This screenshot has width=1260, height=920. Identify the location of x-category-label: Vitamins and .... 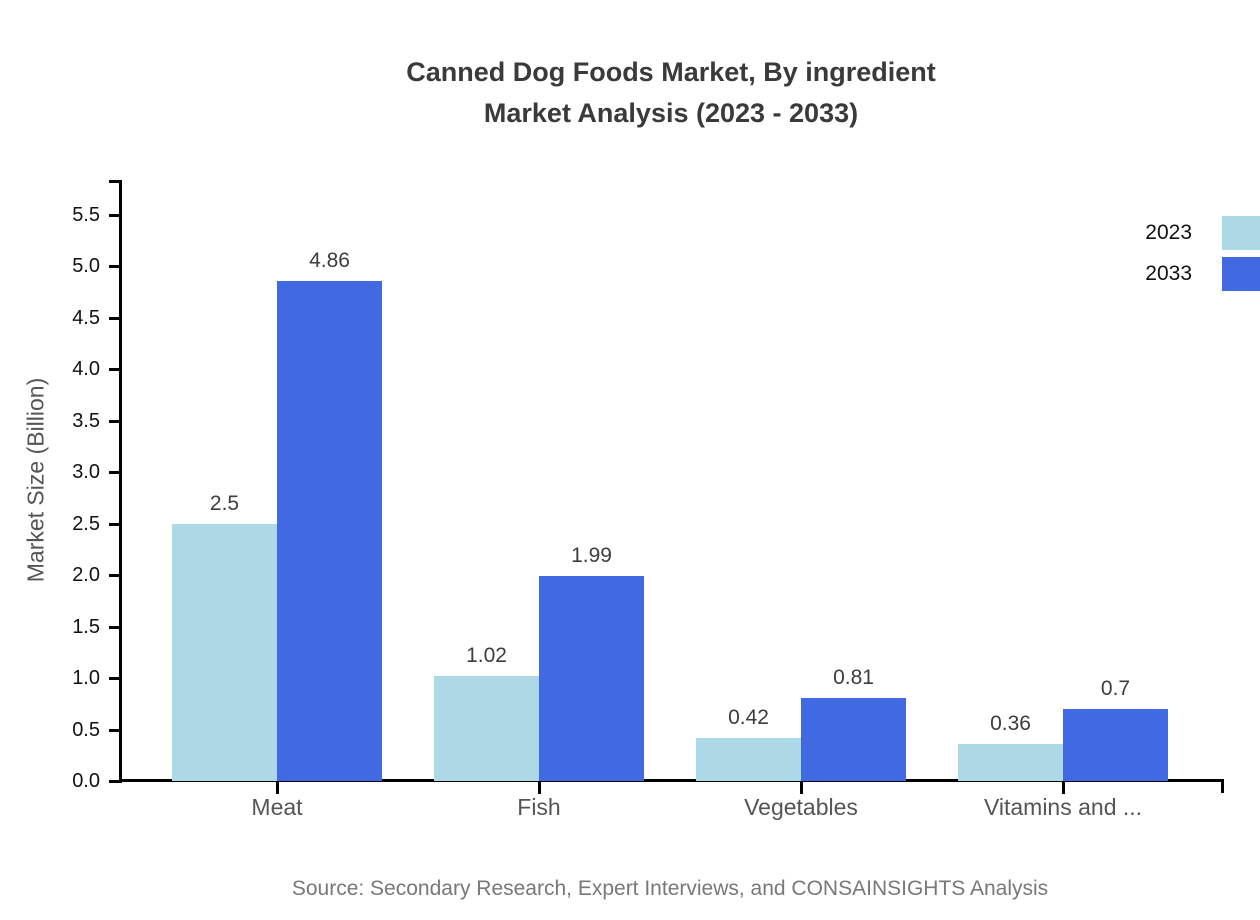
(1063, 807).